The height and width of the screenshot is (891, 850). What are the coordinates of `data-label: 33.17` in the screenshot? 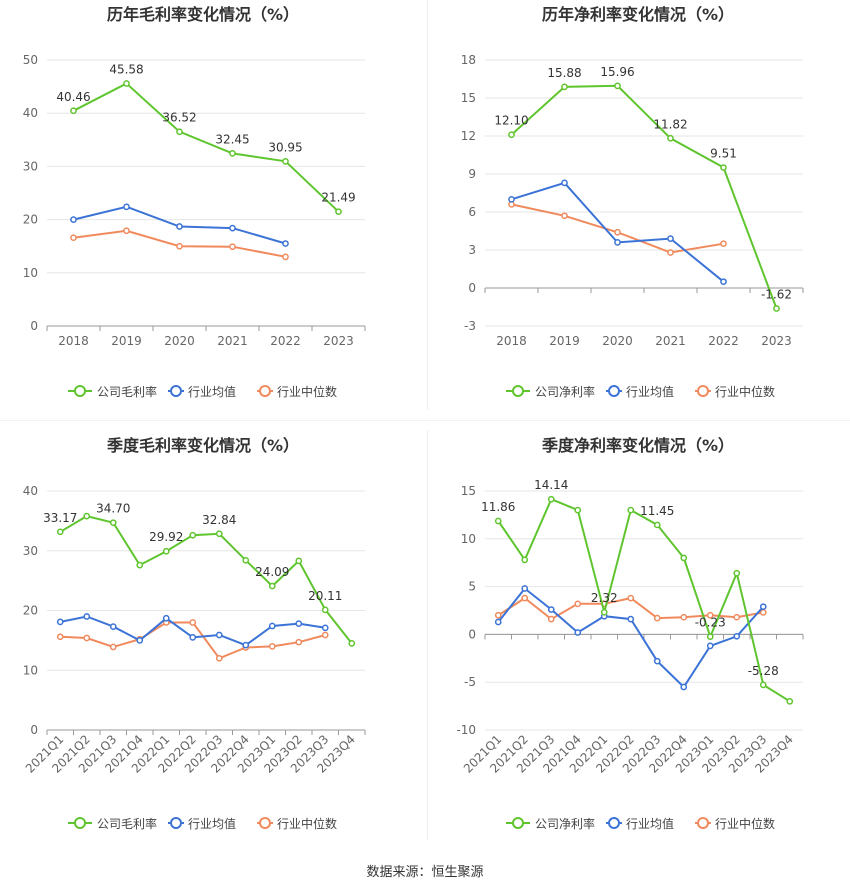 It's located at (60, 518).